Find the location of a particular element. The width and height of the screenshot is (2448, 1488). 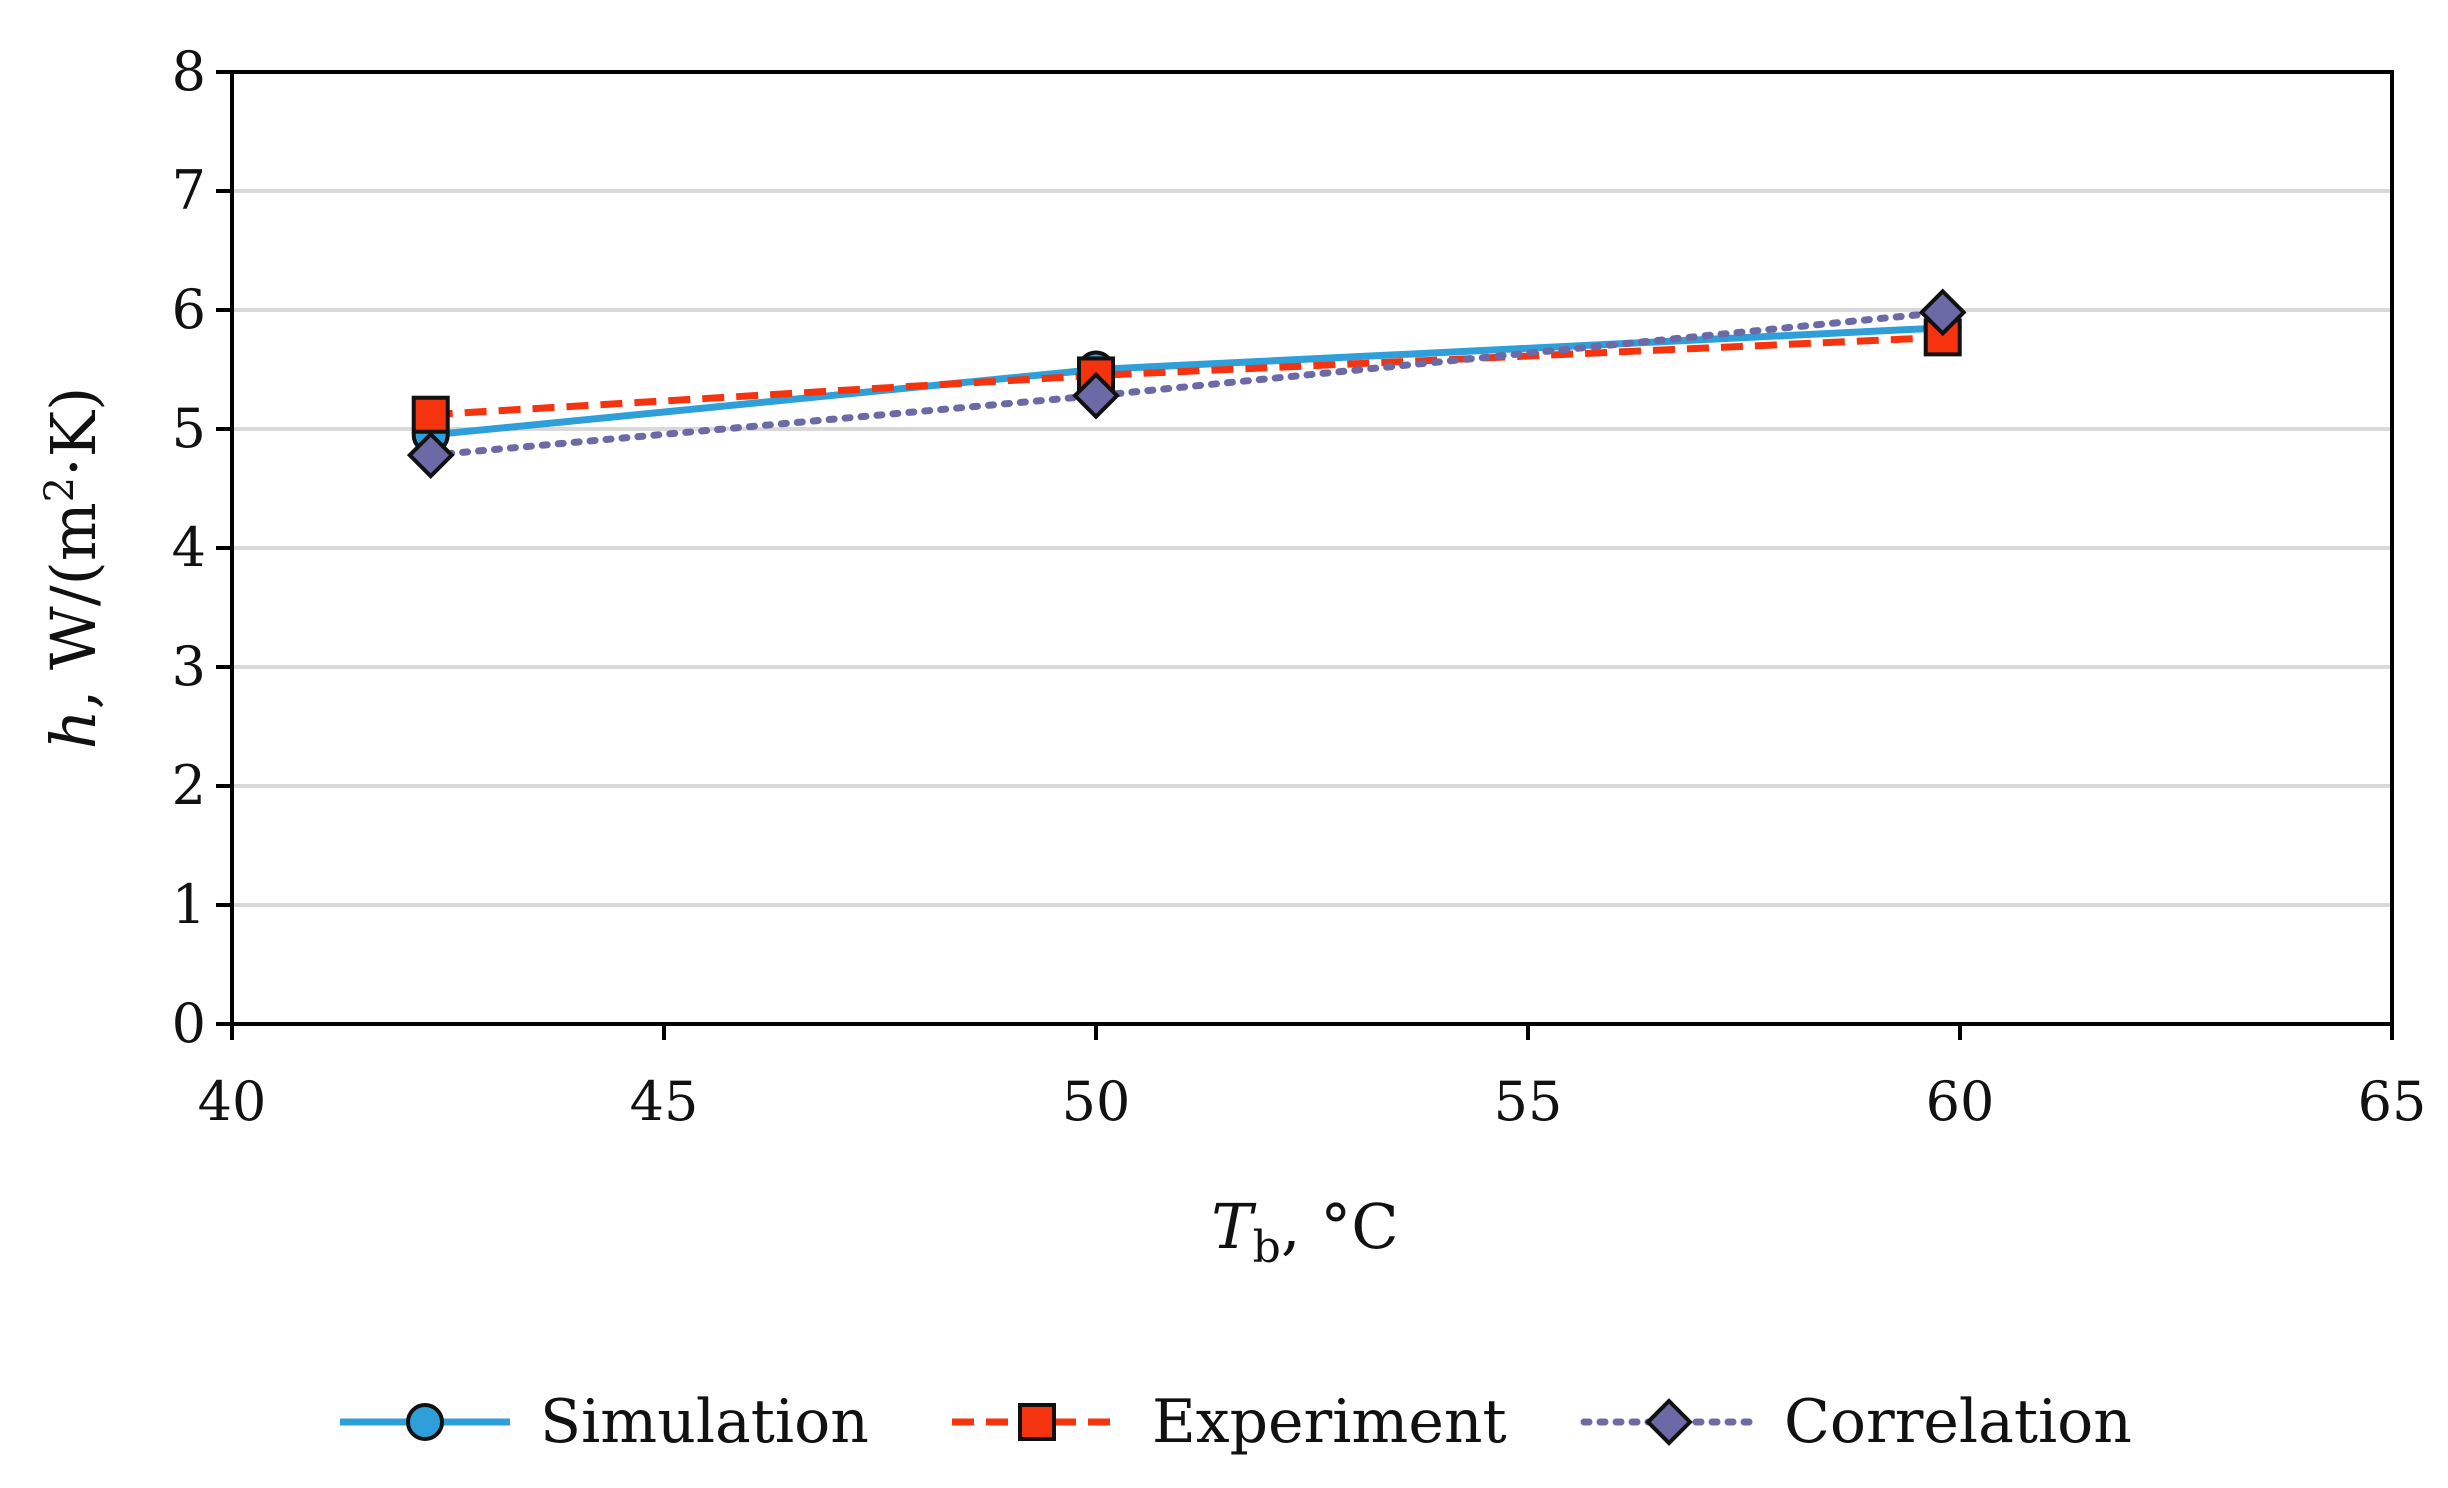

legend-item-correlation: Correlation is located at coordinates (1856, 1422).